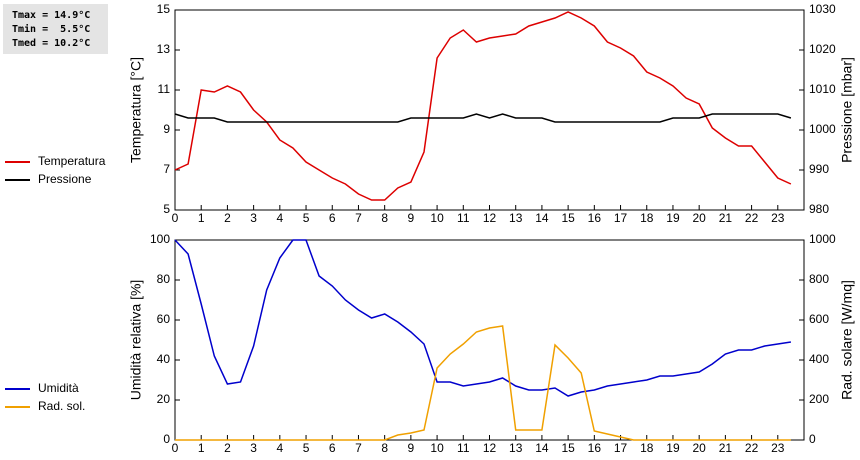  I want to click on legend-label: Rad. sol., so click(61, 406).